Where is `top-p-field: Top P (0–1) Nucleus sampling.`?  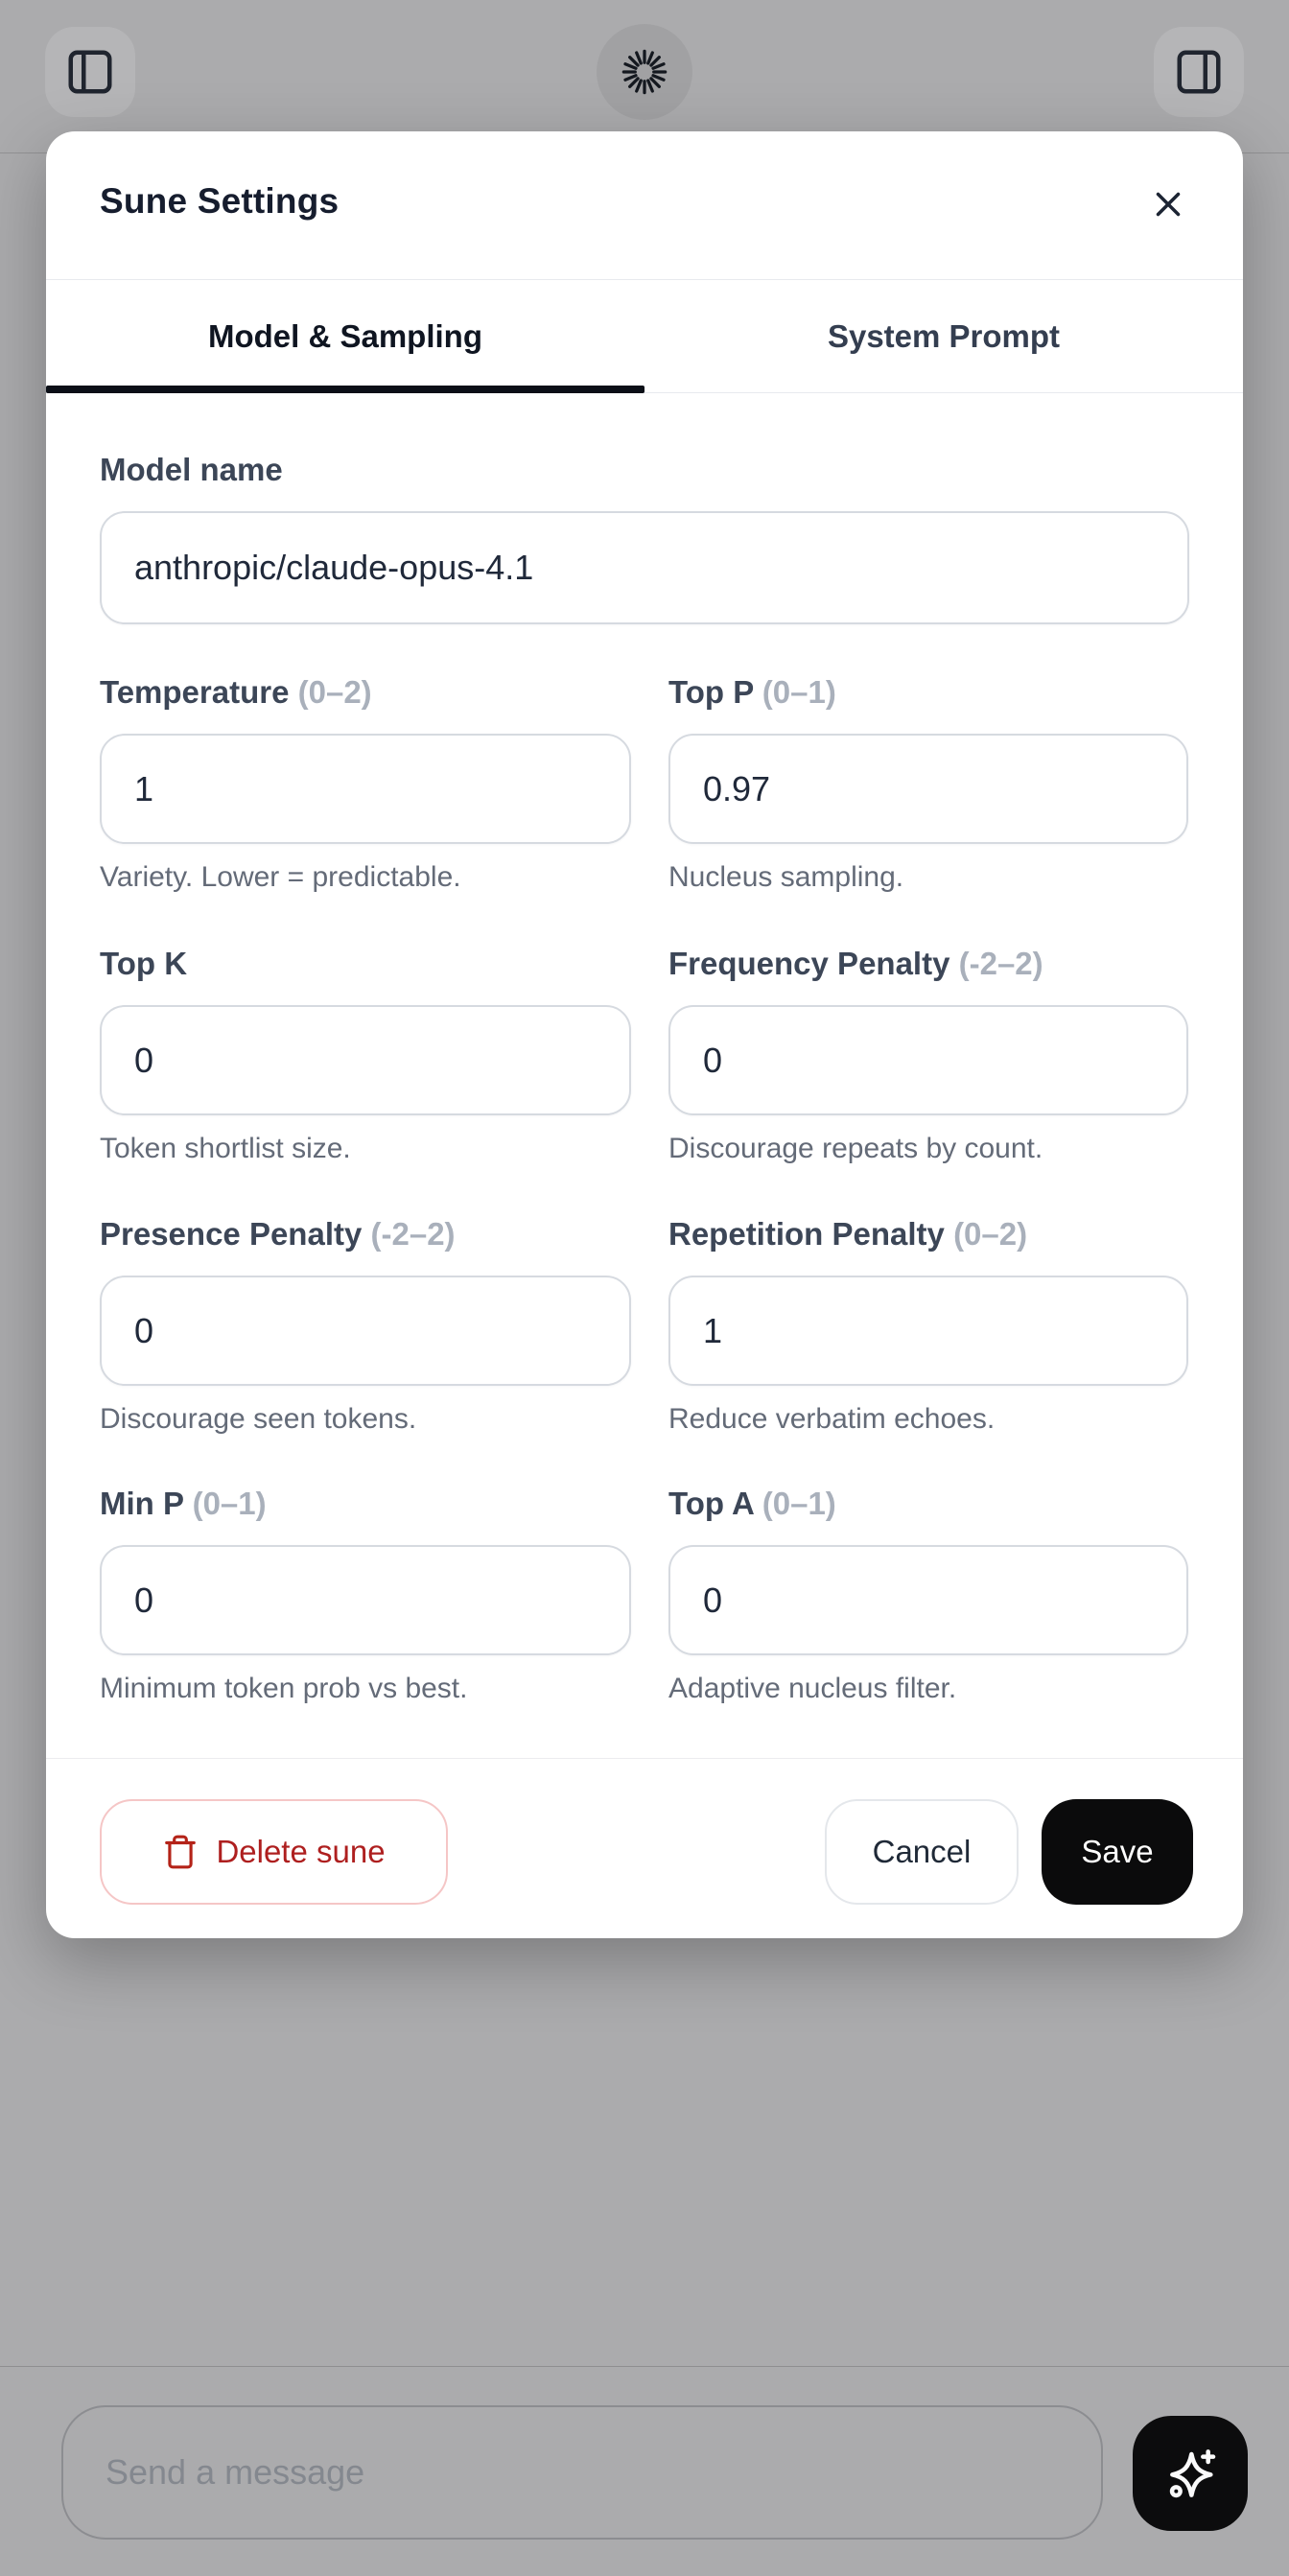
top-p-field: Top P (0–1) Nucleus sampling. is located at coordinates (928, 784).